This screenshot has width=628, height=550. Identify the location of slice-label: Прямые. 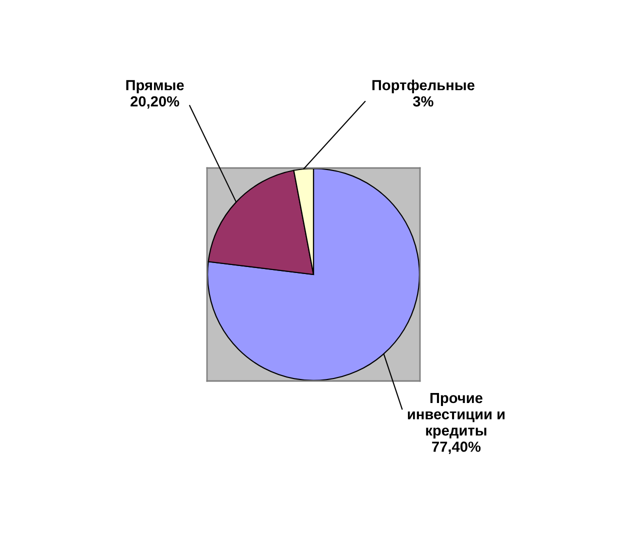
(155, 87).